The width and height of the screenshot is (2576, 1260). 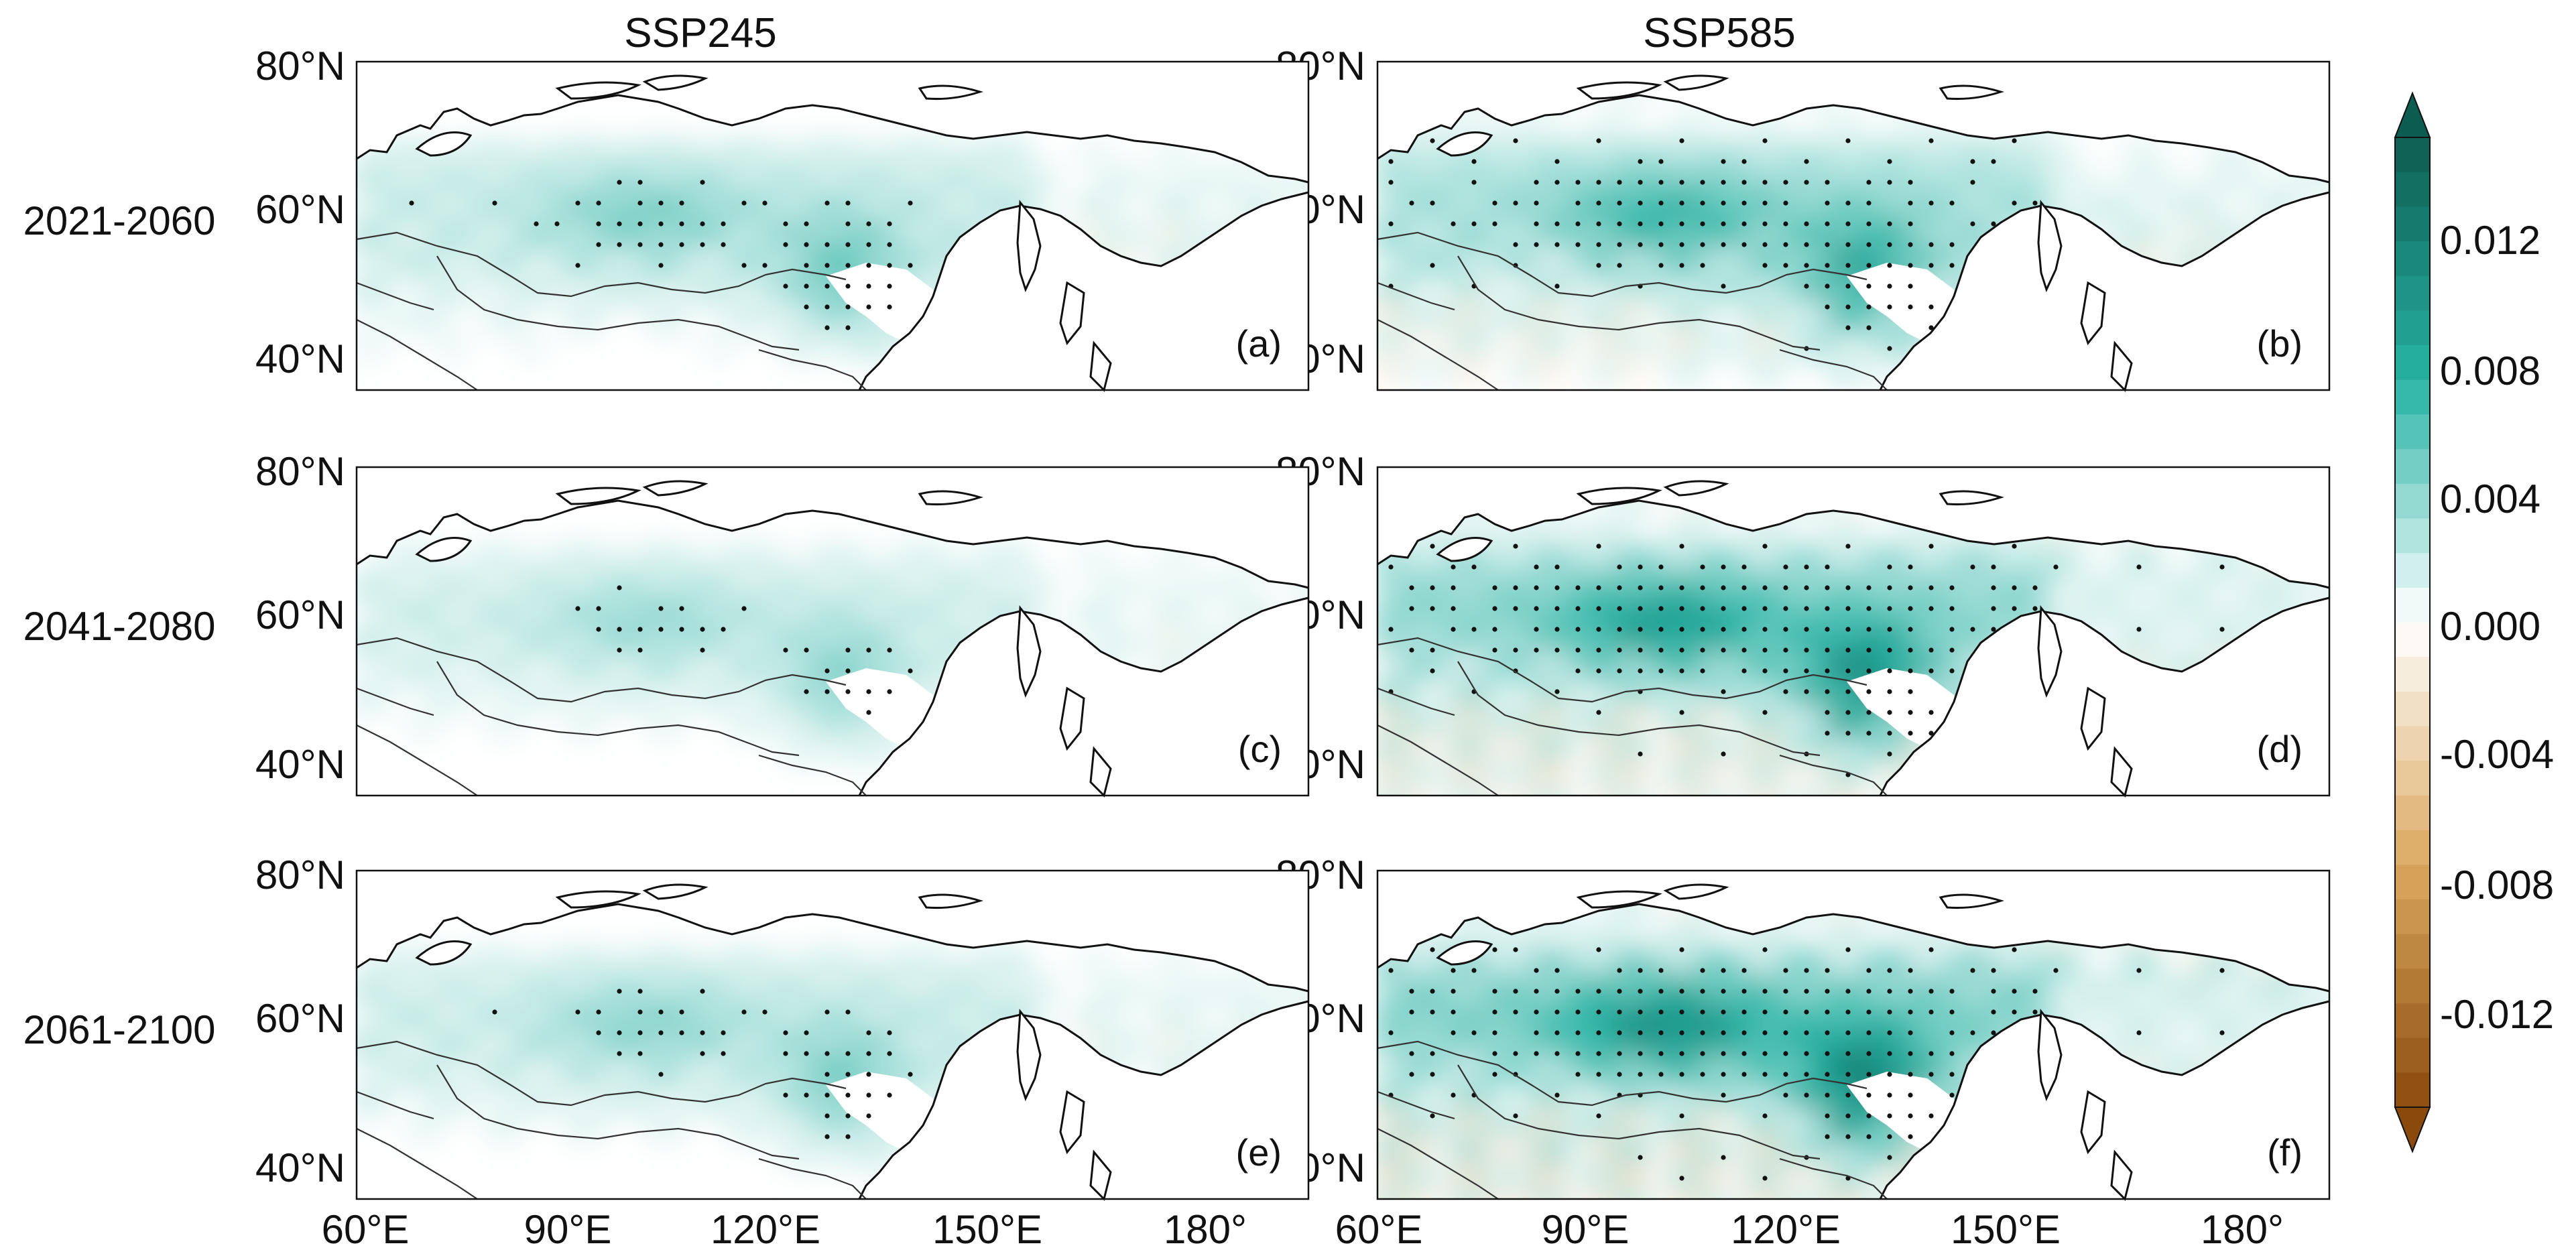 I want to click on y-tick-label: 80°N, so click(x=300, y=875).